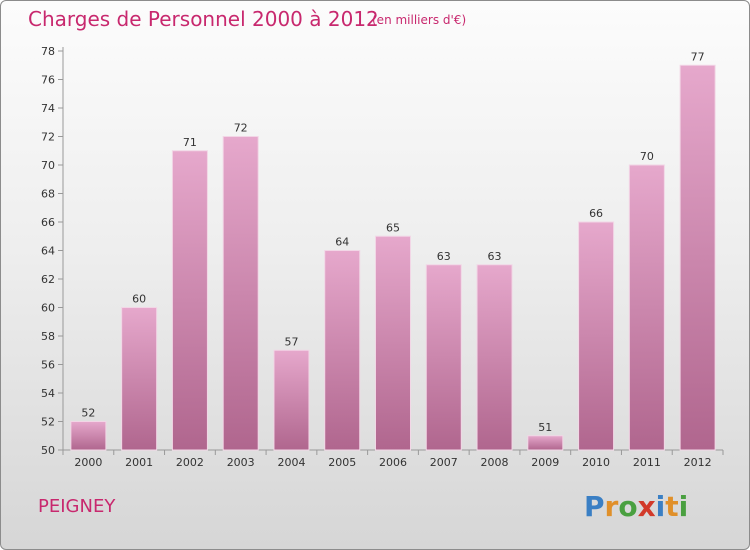  I want to click on data-label: 52, so click(88, 413).